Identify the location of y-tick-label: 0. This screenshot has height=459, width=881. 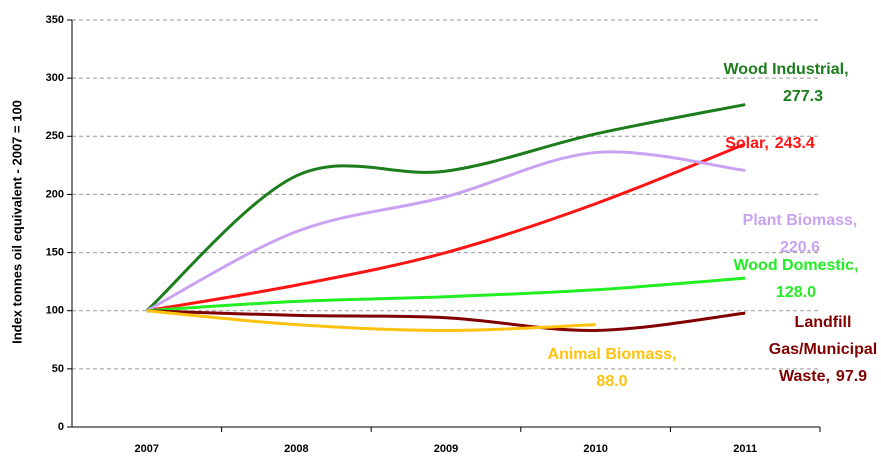
(61, 427).